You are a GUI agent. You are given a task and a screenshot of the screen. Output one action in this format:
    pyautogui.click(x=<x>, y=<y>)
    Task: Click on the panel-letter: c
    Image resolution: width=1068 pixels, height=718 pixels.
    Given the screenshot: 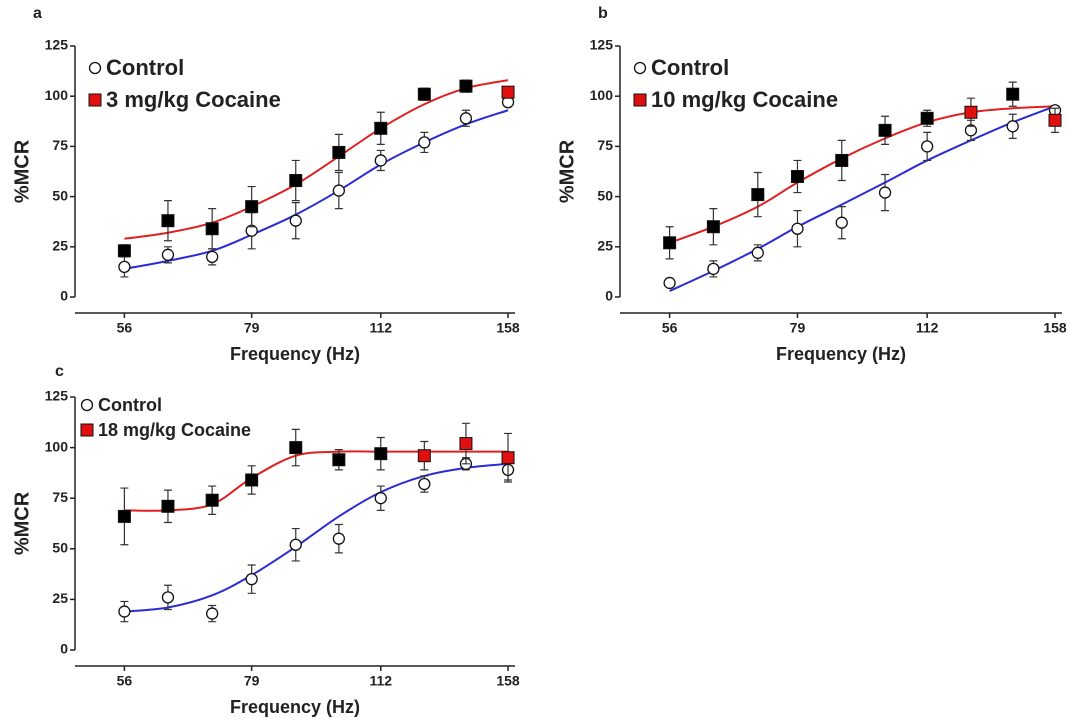 What is the action you would take?
    pyautogui.click(x=59, y=371)
    